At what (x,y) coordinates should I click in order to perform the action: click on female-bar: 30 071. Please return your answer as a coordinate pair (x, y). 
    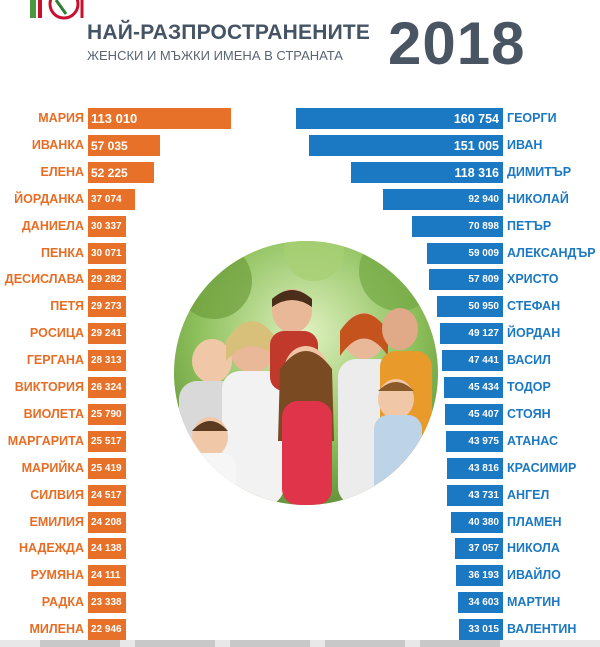
    Looking at the image, I should click on (107, 253).